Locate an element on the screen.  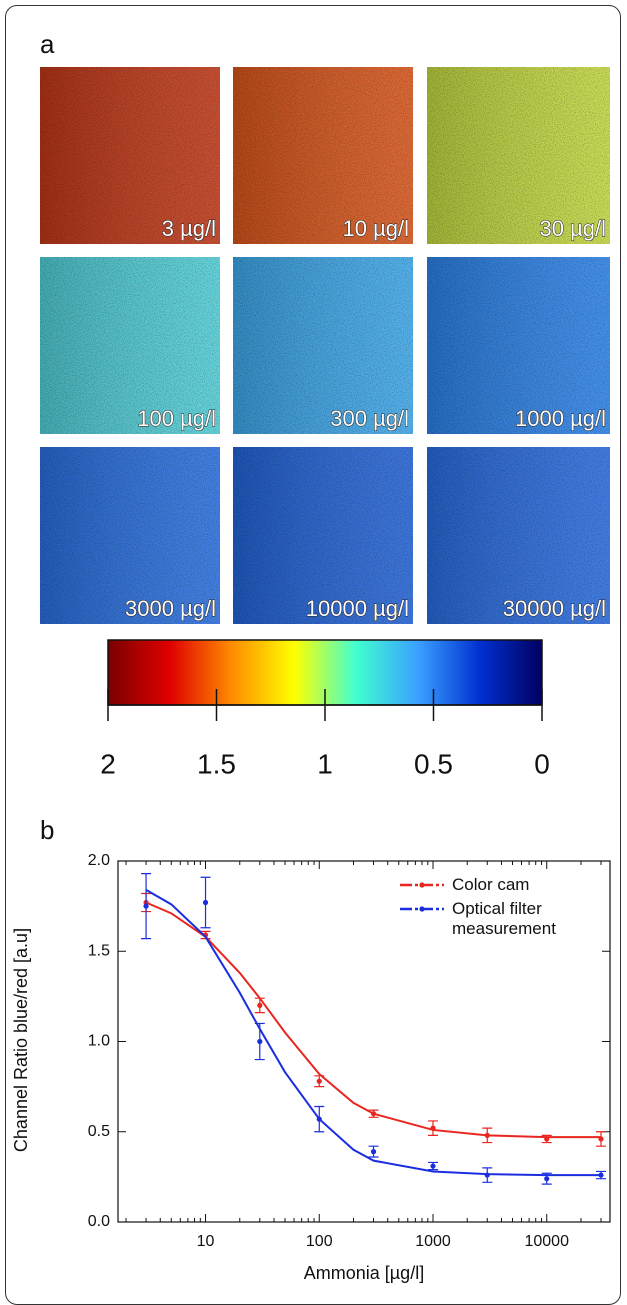
panel-label: a is located at coordinates (47, 44).